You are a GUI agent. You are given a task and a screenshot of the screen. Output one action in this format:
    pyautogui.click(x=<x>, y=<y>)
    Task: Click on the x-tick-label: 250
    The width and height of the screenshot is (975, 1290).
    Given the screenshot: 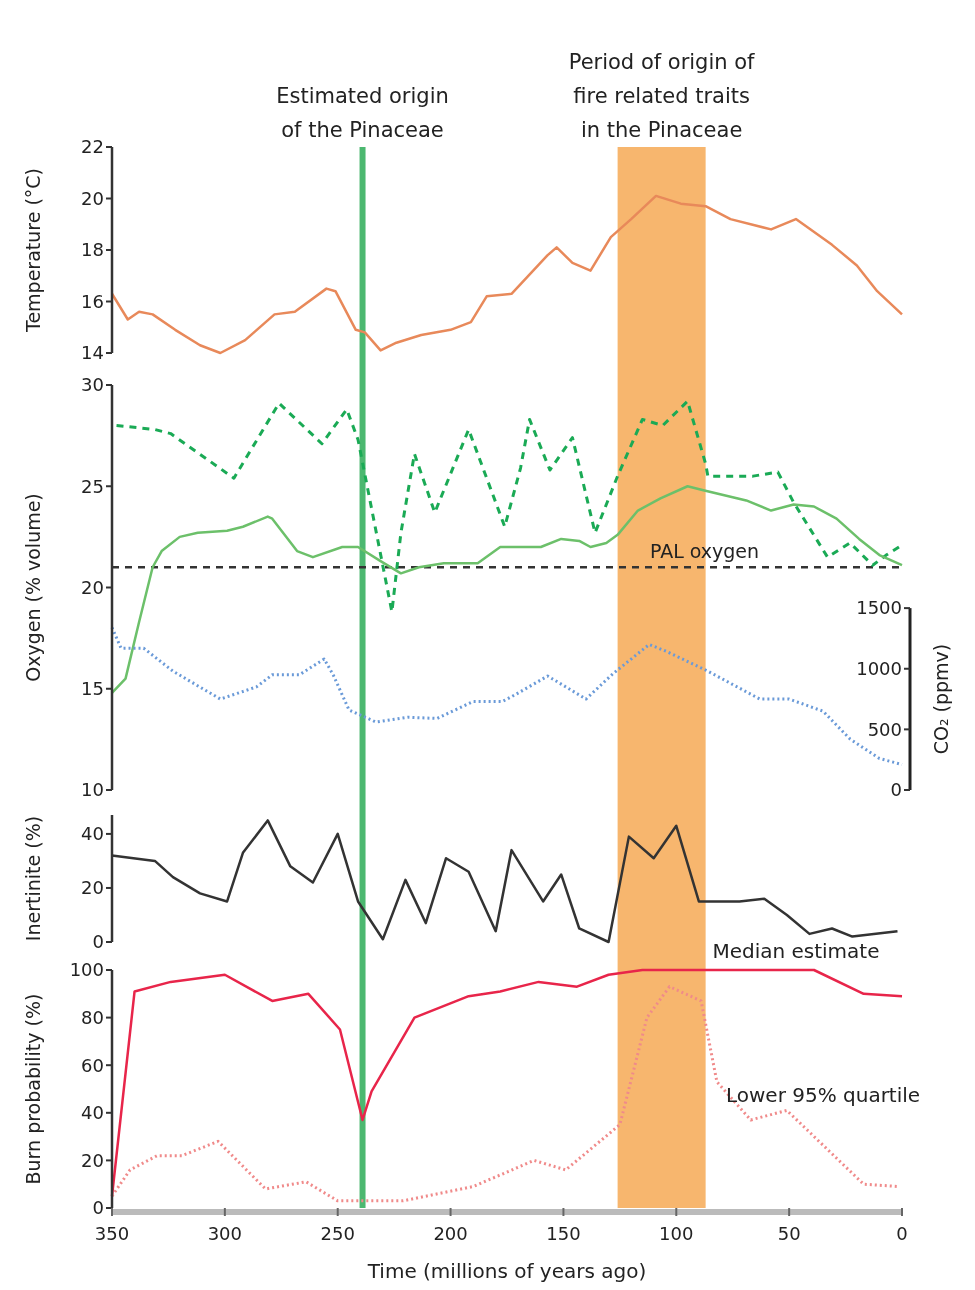 What is the action you would take?
    pyautogui.click(x=337, y=1233)
    